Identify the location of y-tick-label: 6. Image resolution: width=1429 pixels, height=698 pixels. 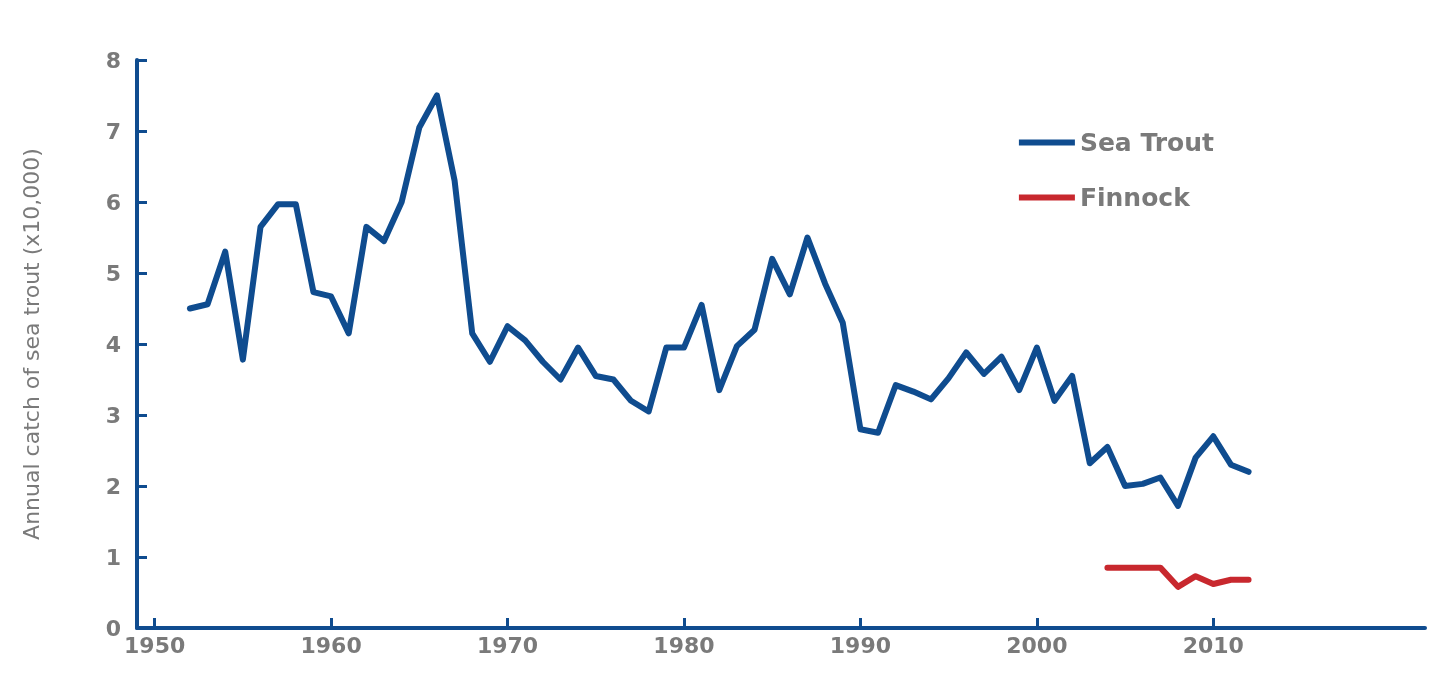
(113, 202).